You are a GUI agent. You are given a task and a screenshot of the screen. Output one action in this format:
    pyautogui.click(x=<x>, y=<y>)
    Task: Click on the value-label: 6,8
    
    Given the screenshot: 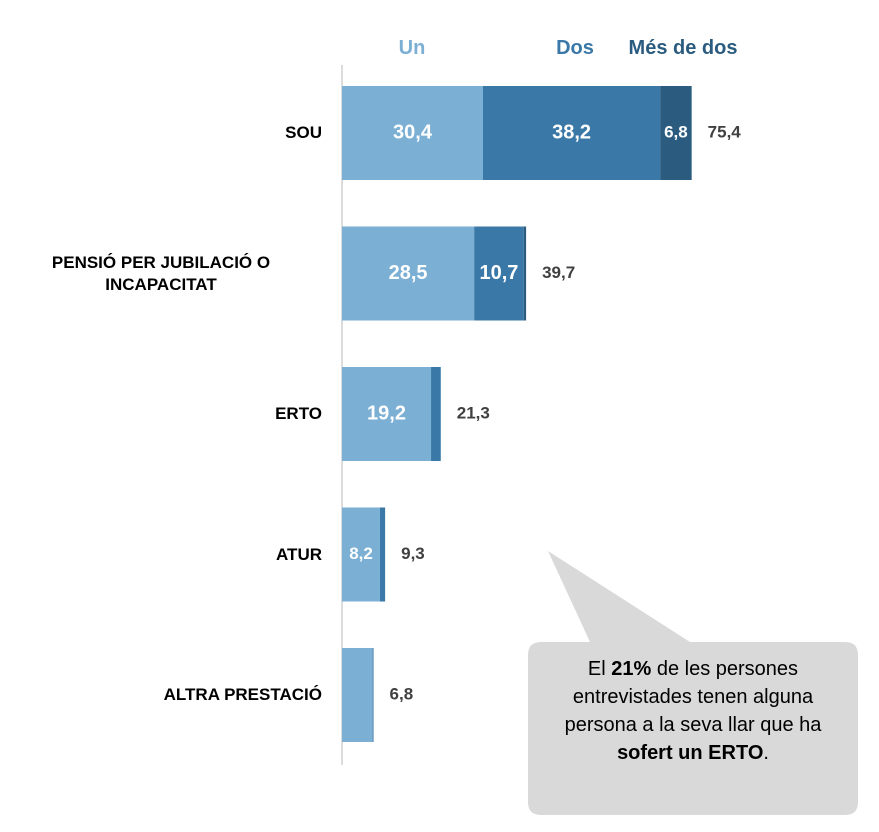 What is the action you would take?
    pyautogui.click(x=676, y=131)
    